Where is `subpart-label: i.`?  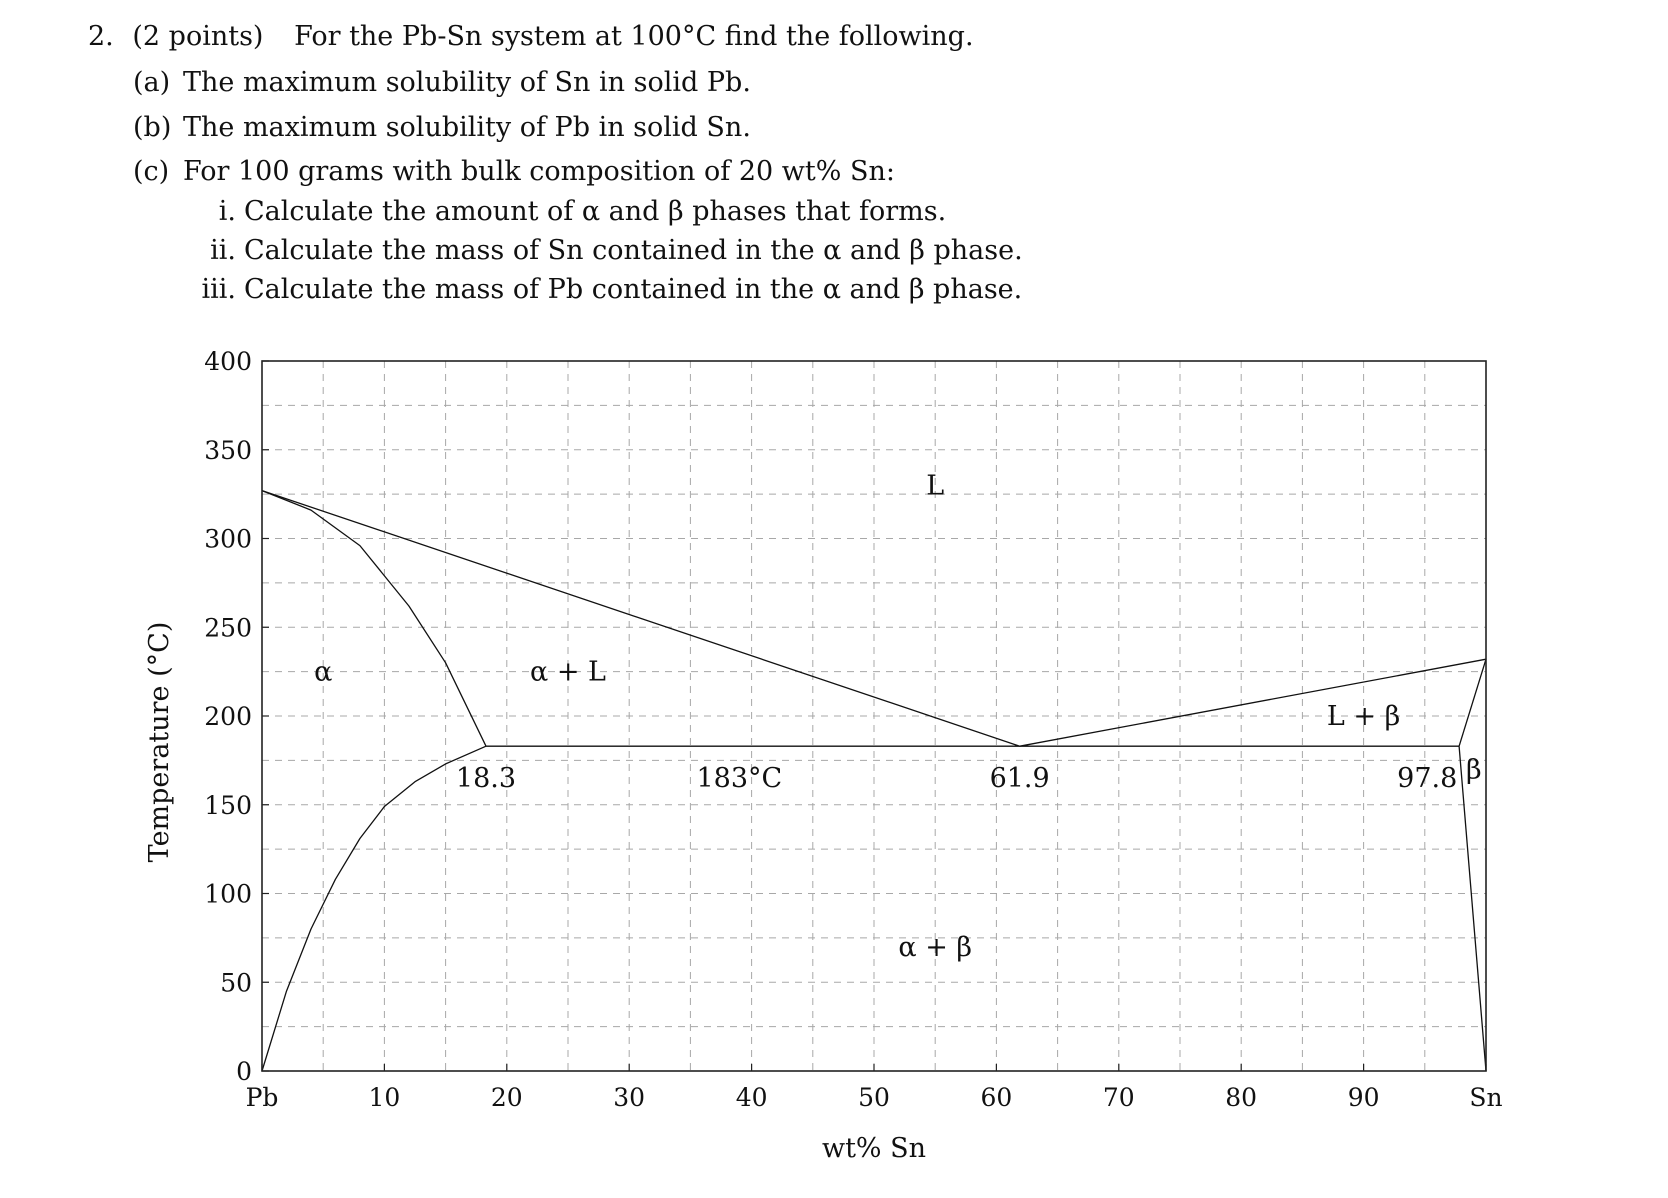
subpart-label: i. is located at coordinates (227, 211).